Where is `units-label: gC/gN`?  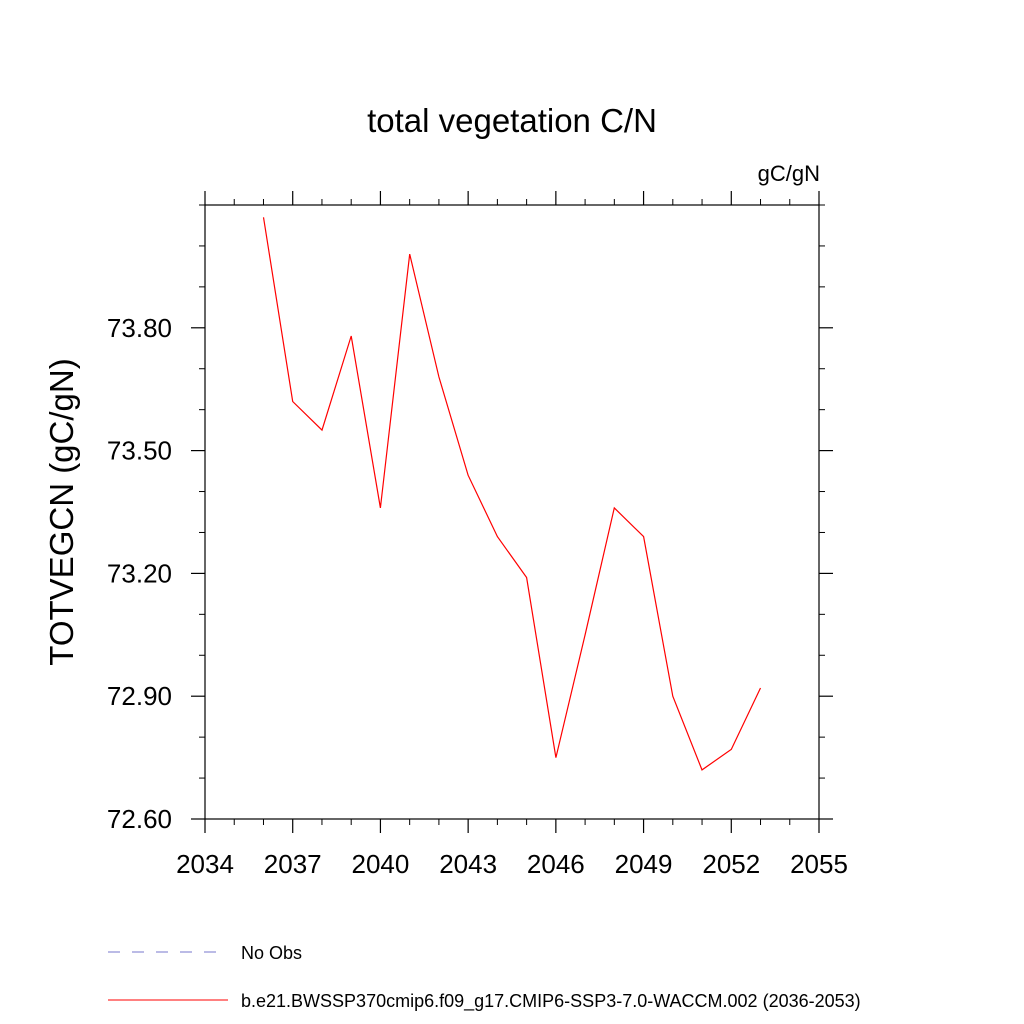
units-label: gC/gN is located at coordinates (789, 173).